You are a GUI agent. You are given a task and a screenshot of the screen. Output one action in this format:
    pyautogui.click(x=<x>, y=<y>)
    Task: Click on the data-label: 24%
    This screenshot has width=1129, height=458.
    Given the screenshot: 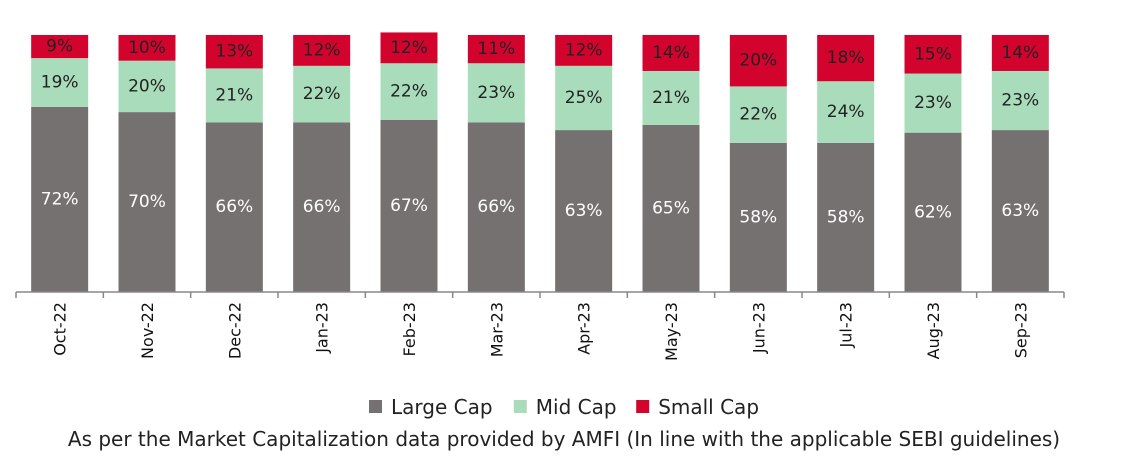 What is the action you would take?
    pyautogui.click(x=846, y=112)
    